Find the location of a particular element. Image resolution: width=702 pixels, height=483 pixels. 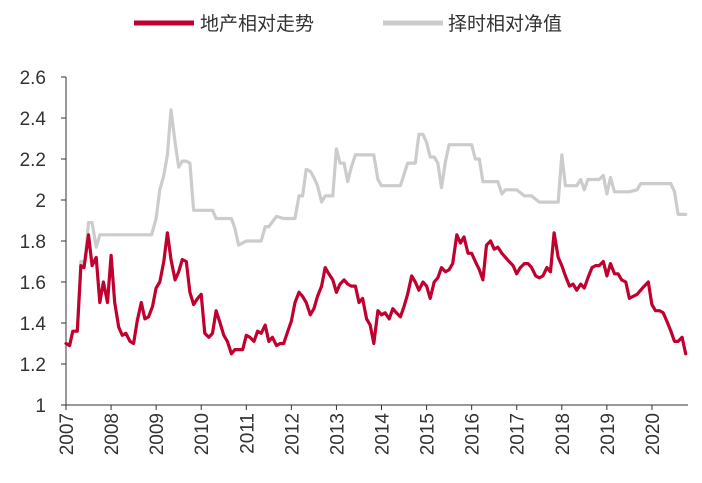

x-tick-label: 2007 is located at coordinates (67, 434).